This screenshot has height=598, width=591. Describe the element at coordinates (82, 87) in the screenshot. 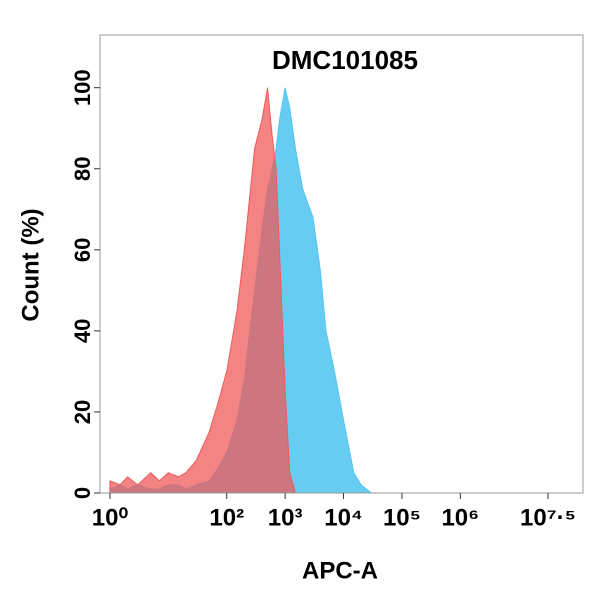

I see `y-tick-label: 100` at that location.